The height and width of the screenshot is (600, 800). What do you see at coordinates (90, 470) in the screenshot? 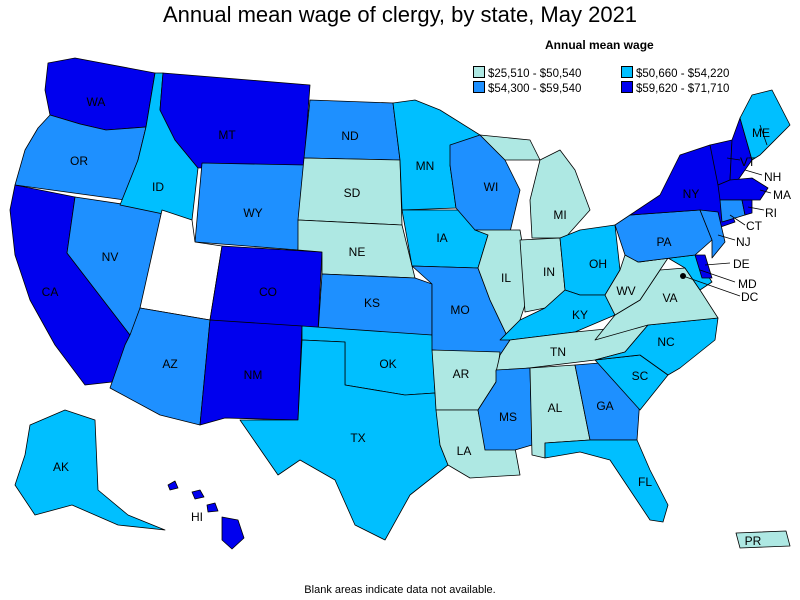
I see `state-ak` at bounding box center [90, 470].